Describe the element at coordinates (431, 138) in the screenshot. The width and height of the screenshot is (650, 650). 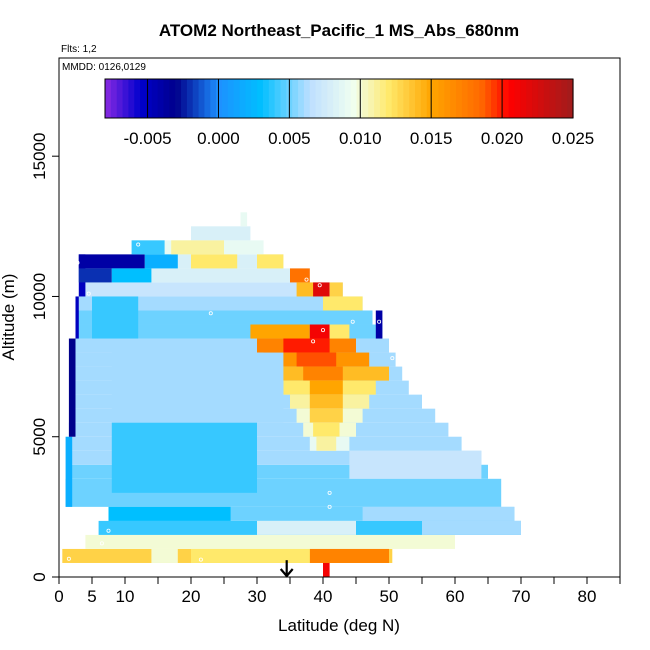
I see `colorbar-tick-label-4: 0.015` at that location.